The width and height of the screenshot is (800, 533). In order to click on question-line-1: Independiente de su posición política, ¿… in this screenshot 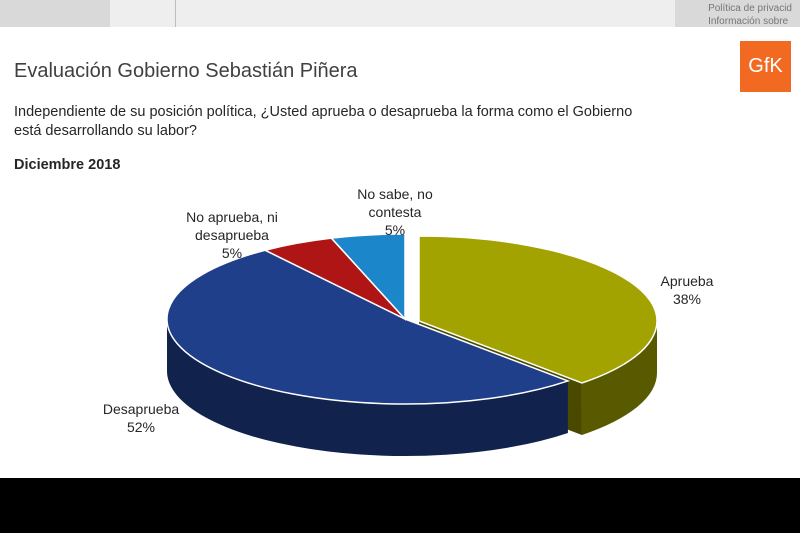, I will do `click(323, 112)`.